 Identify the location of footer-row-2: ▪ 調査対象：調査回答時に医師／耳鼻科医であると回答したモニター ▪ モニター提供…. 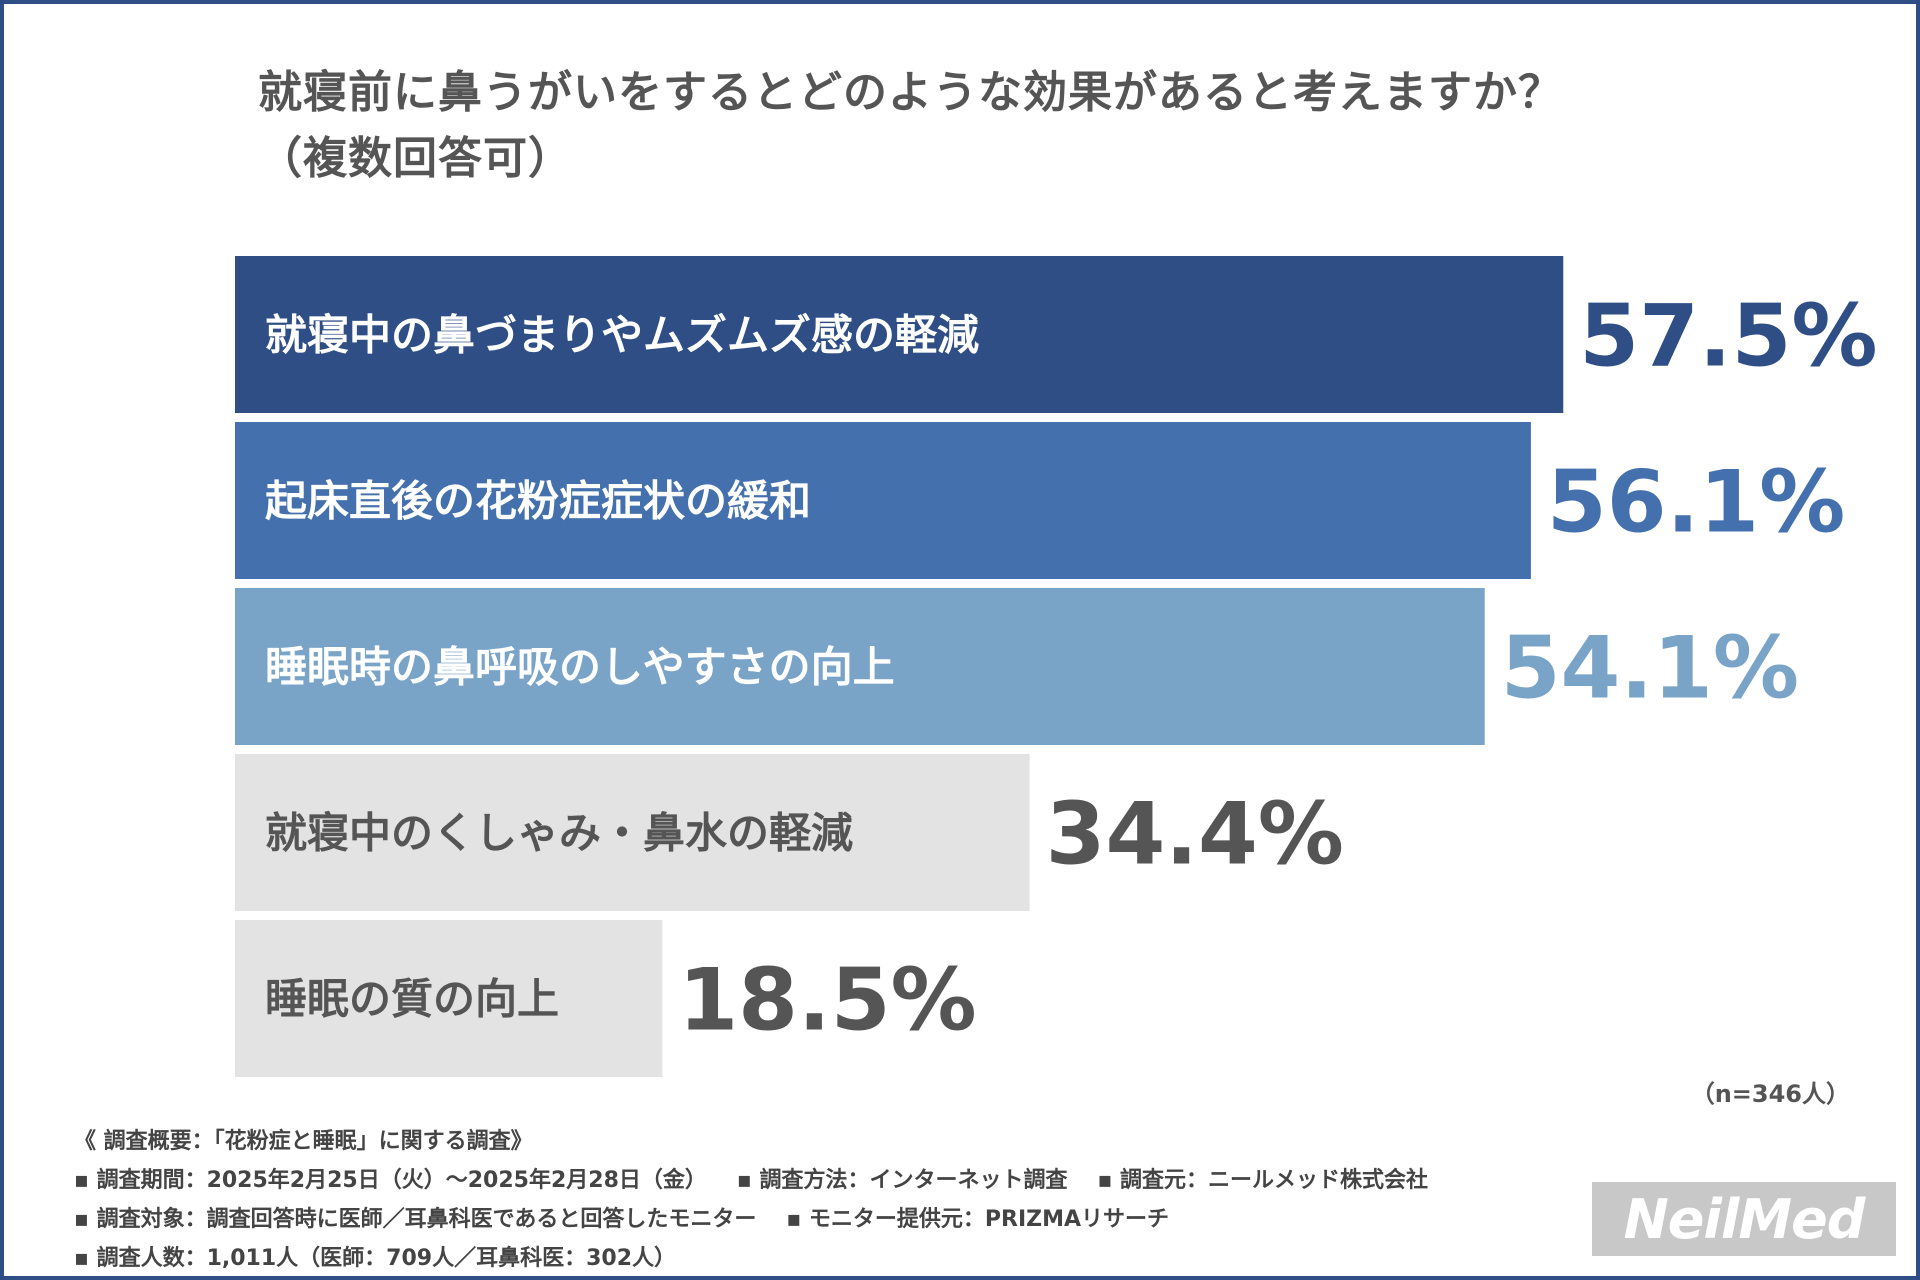
(751, 1219).